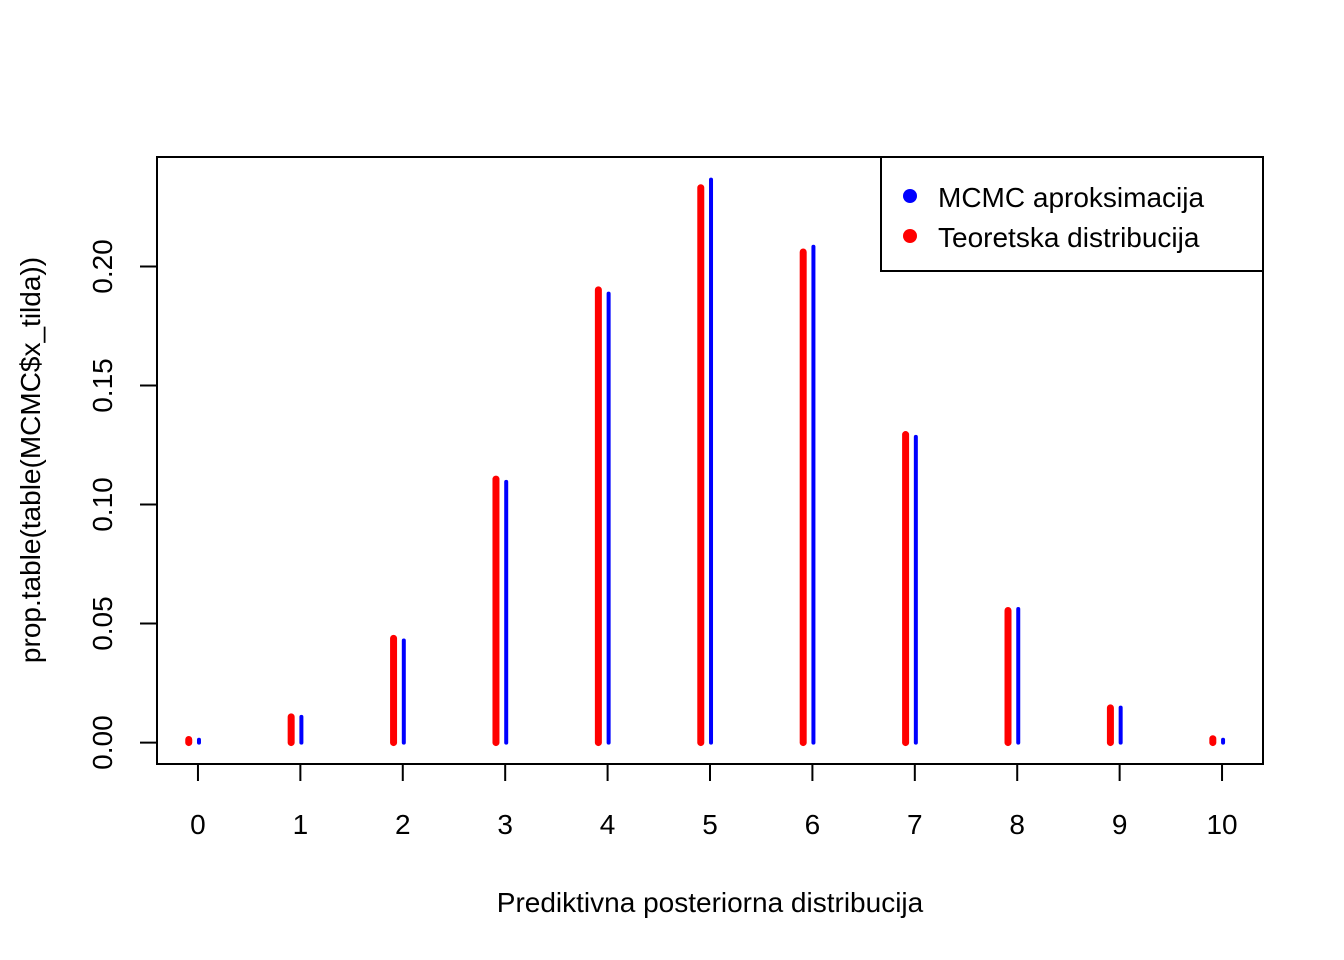  Describe the element at coordinates (1017, 824) in the screenshot. I see `x-tick-label-8: 8` at that location.